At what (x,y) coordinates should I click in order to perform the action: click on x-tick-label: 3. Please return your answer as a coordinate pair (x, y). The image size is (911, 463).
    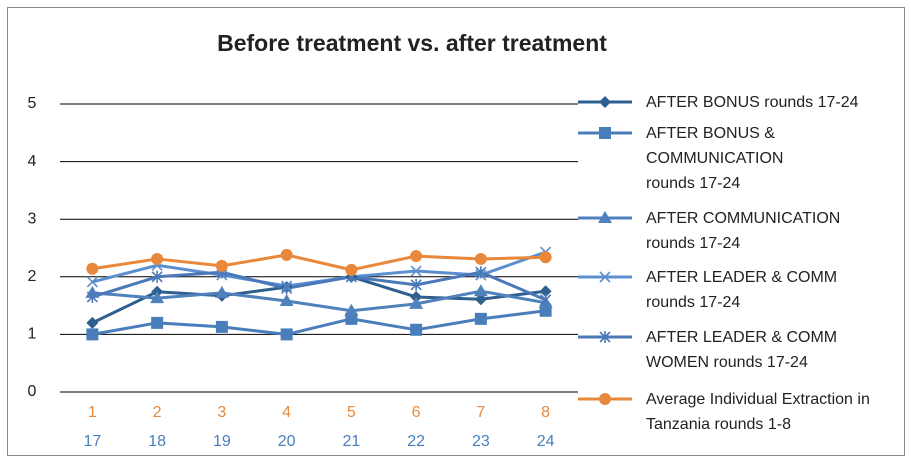
    Looking at the image, I should click on (221, 412).